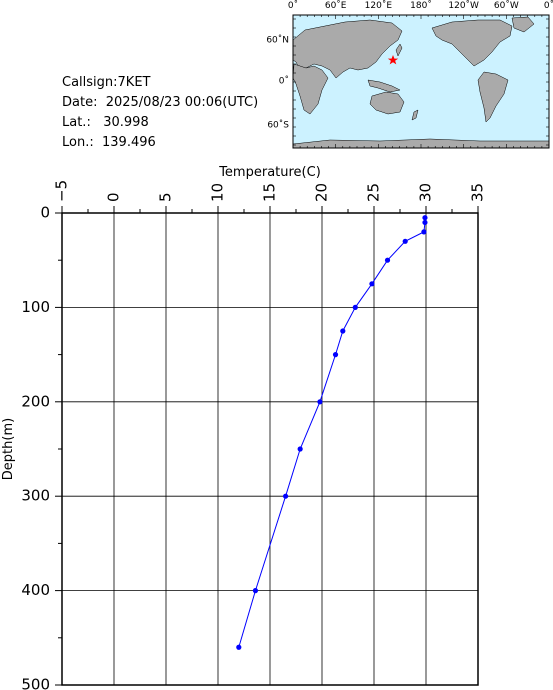 This screenshot has height=690, width=553. Describe the element at coordinates (463, 5) in the screenshot. I see `map-longitude-label: 120˚W` at that location.